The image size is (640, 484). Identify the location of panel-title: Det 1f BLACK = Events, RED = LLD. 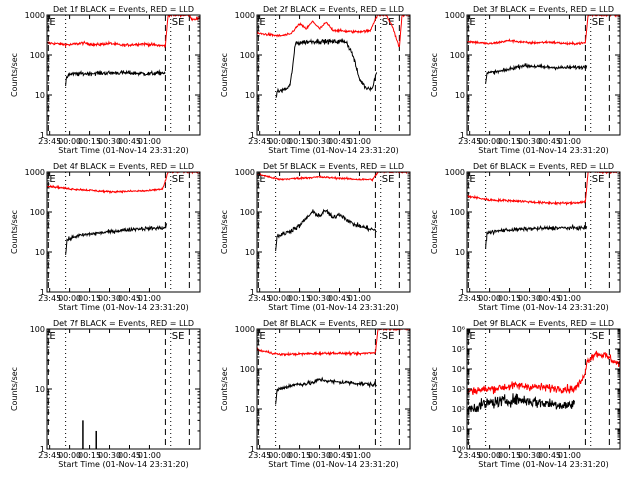
(123, 9).